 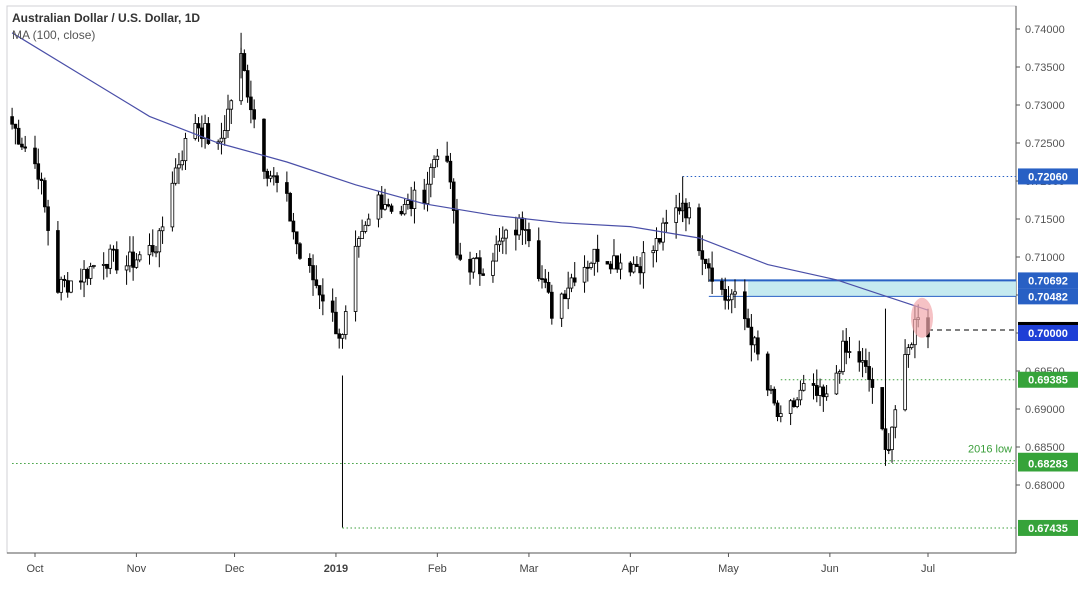 I want to click on y-tick-label-1: 0.73500, so click(x=1045, y=68).